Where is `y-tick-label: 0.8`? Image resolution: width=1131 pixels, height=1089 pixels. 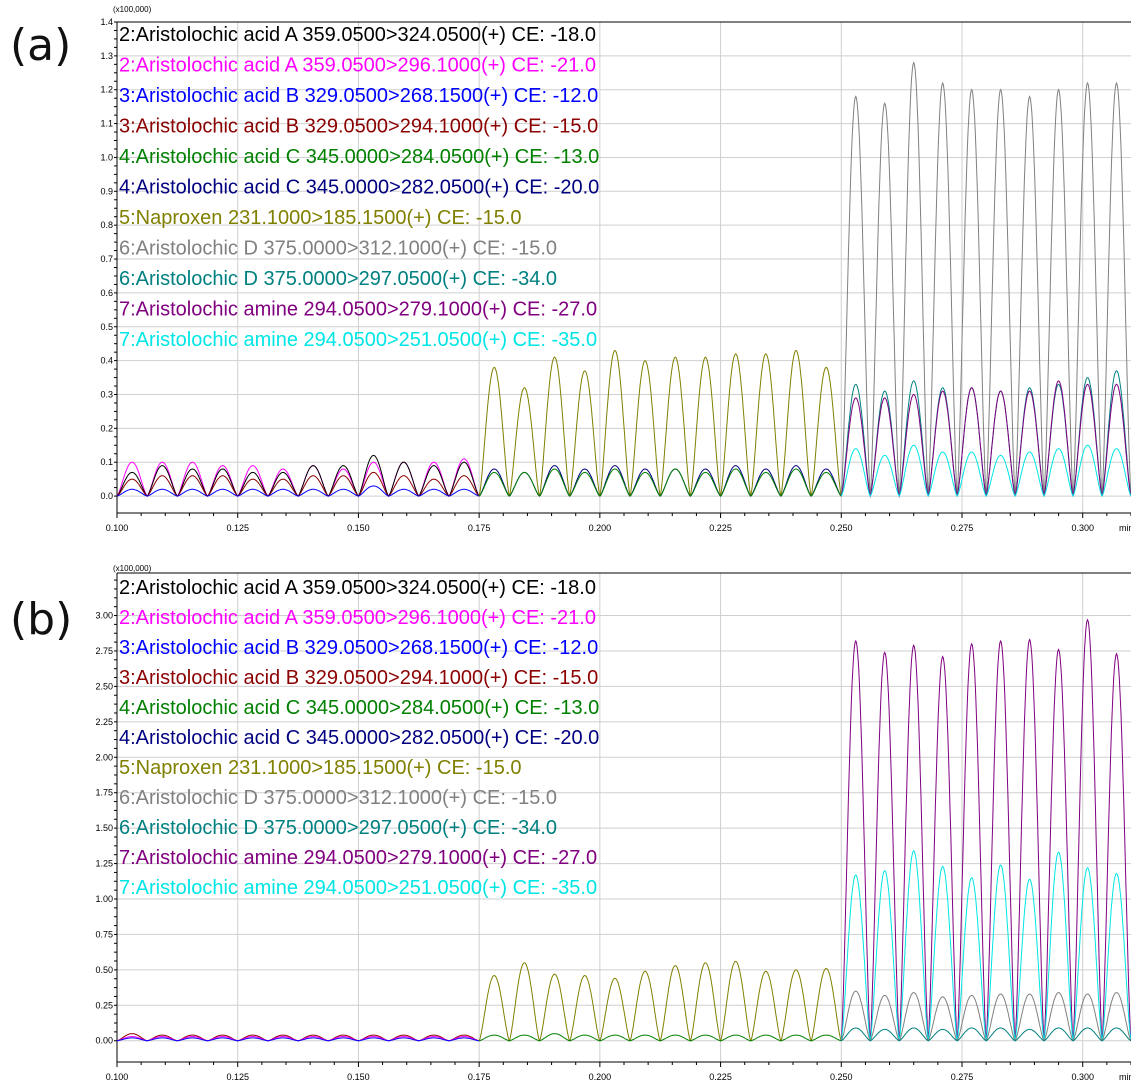 y-tick-label: 0.8 is located at coordinates (106, 225).